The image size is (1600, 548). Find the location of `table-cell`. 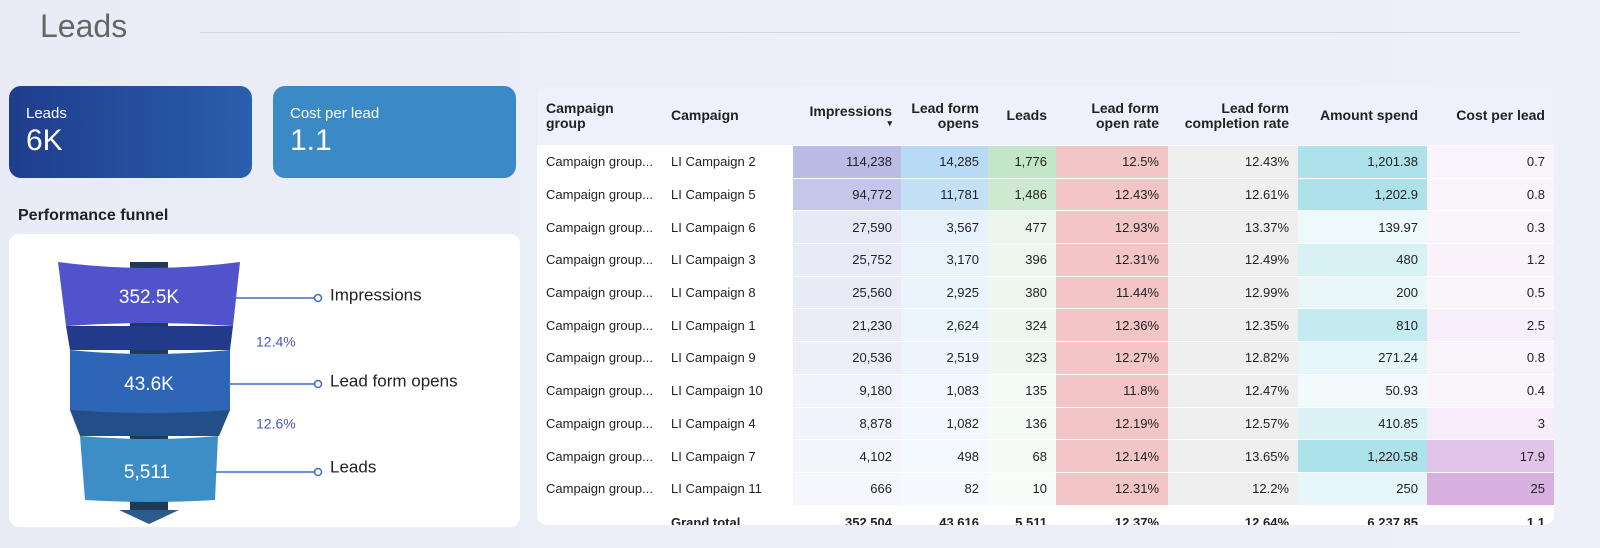

table-cell is located at coordinates (599, 514).